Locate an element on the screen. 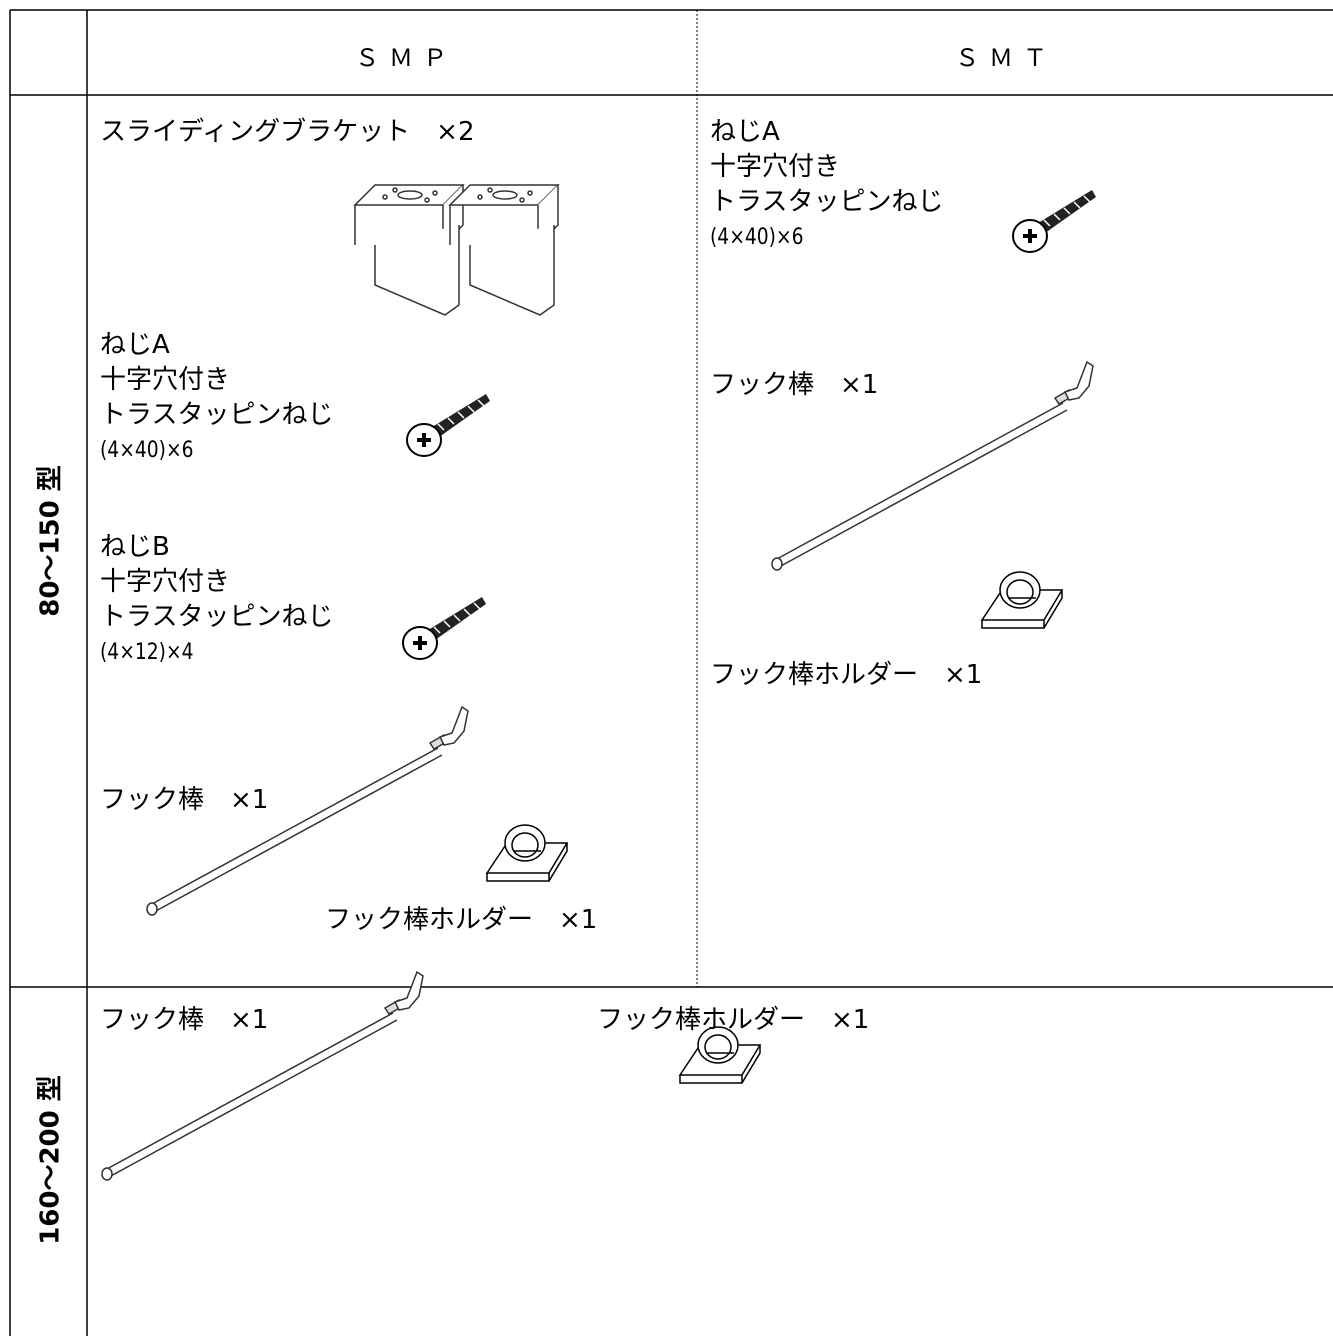  item: ねじB 十字穴付きトラスタッピンねじ (4×12)×4 is located at coordinates (216, 600).